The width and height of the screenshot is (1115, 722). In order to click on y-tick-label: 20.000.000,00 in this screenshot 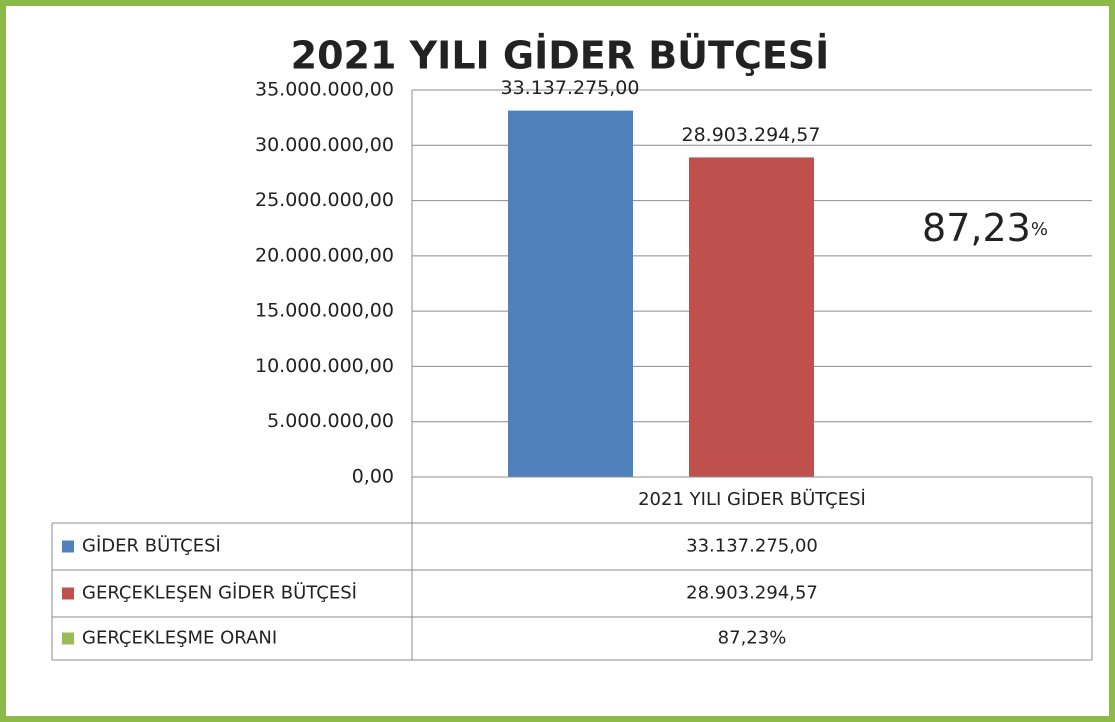, I will do `click(324, 255)`.